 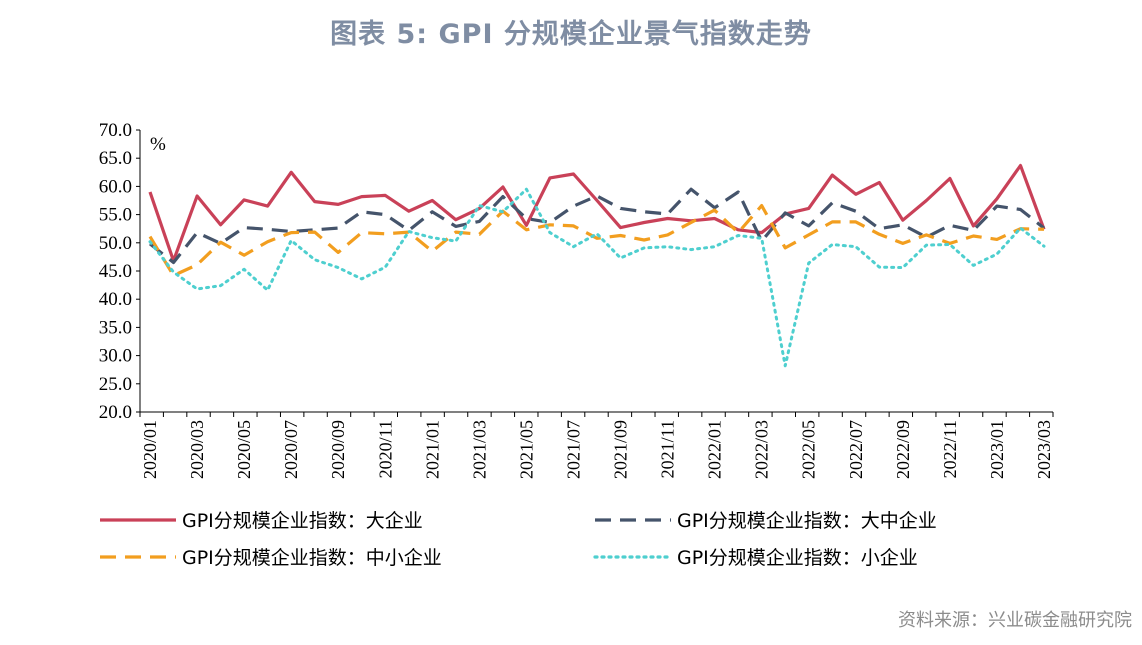 I want to click on x-tick-label: 2021/03, so click(x=479, y=449).